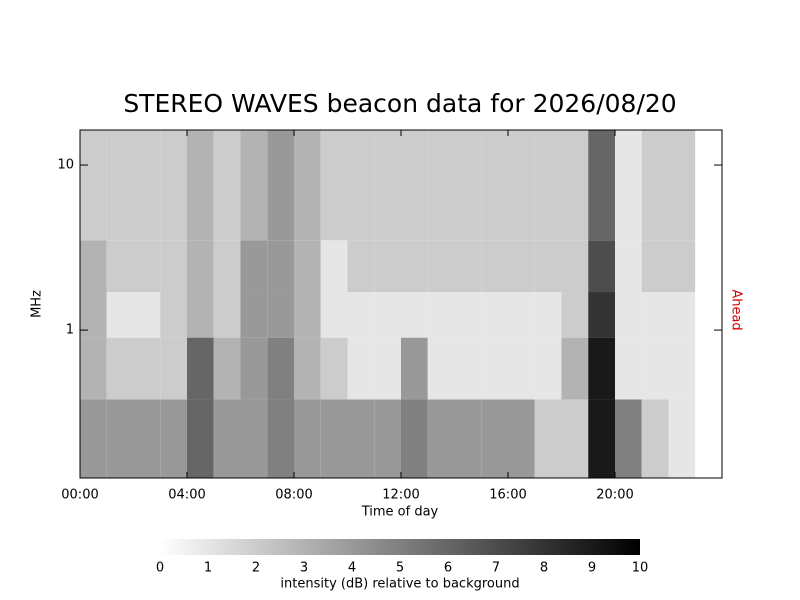 Image resolution: width=800 pixels, height=600 pixels. Describe the element at coordinates (400, 495) in the screenshot. I see `x-tick-label: 12:00` at that location.